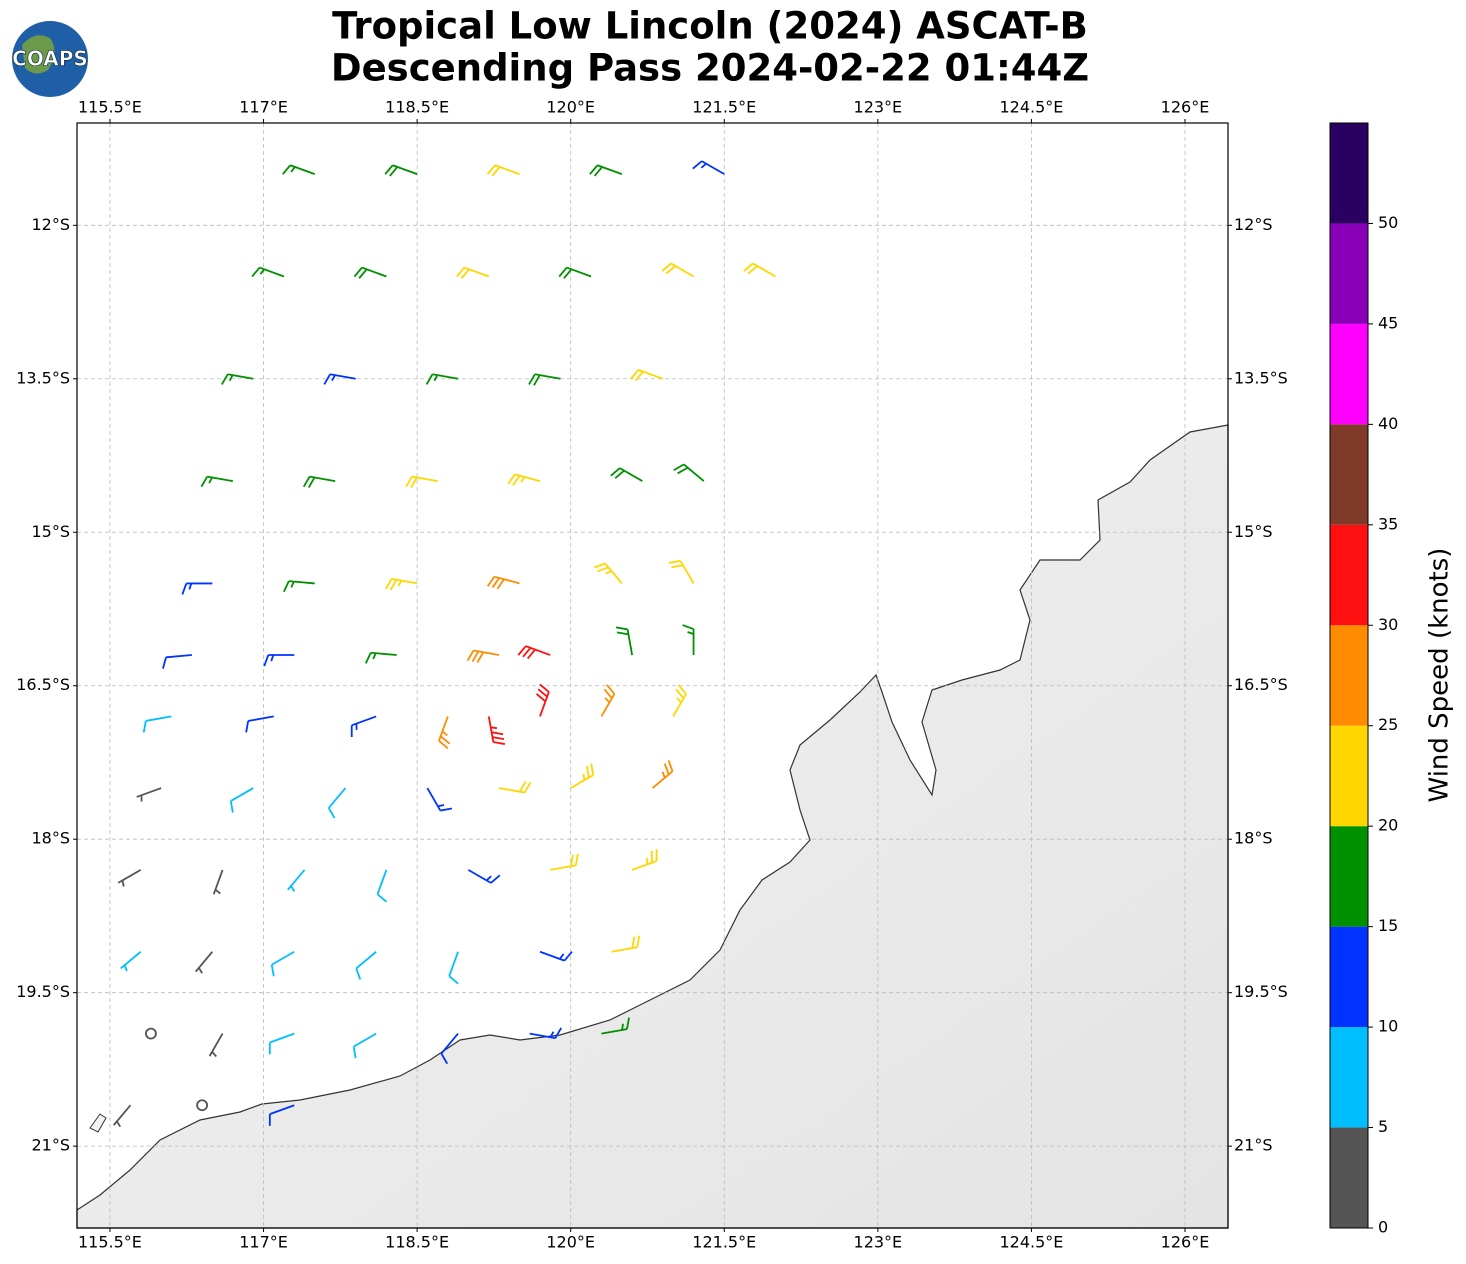 This screenshot has width=1466, height=1264. What do you see at coordinates (50, 224) in the screenshot?
I see `y-tick-label: 12°S` at bounding box center [50, 224].